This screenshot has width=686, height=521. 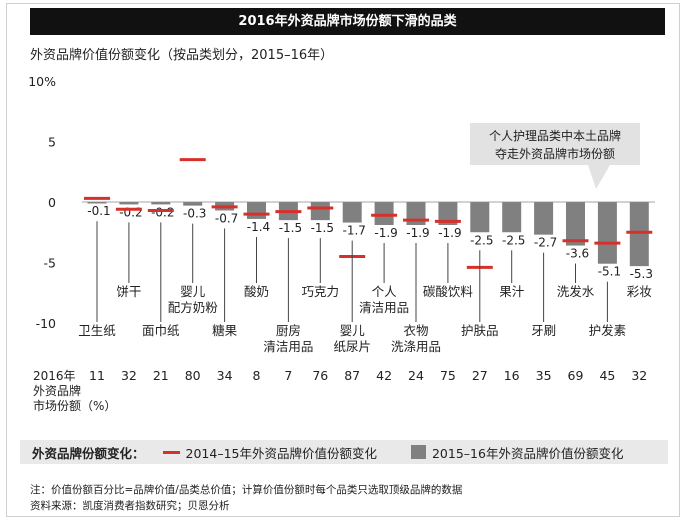 I want to click on category-label: 配方奶粉, so click(x=193, y=307).